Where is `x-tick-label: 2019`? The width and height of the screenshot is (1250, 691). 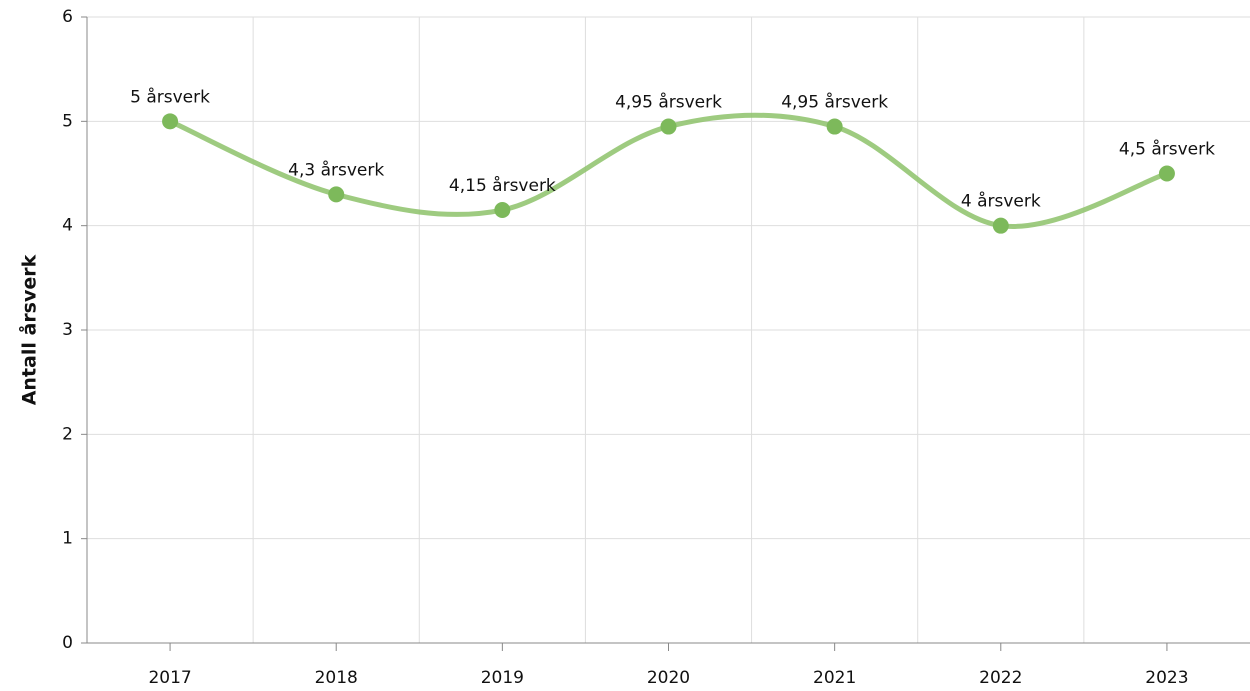
x-tick-label: 2019 is located at coordinates (502, 678).